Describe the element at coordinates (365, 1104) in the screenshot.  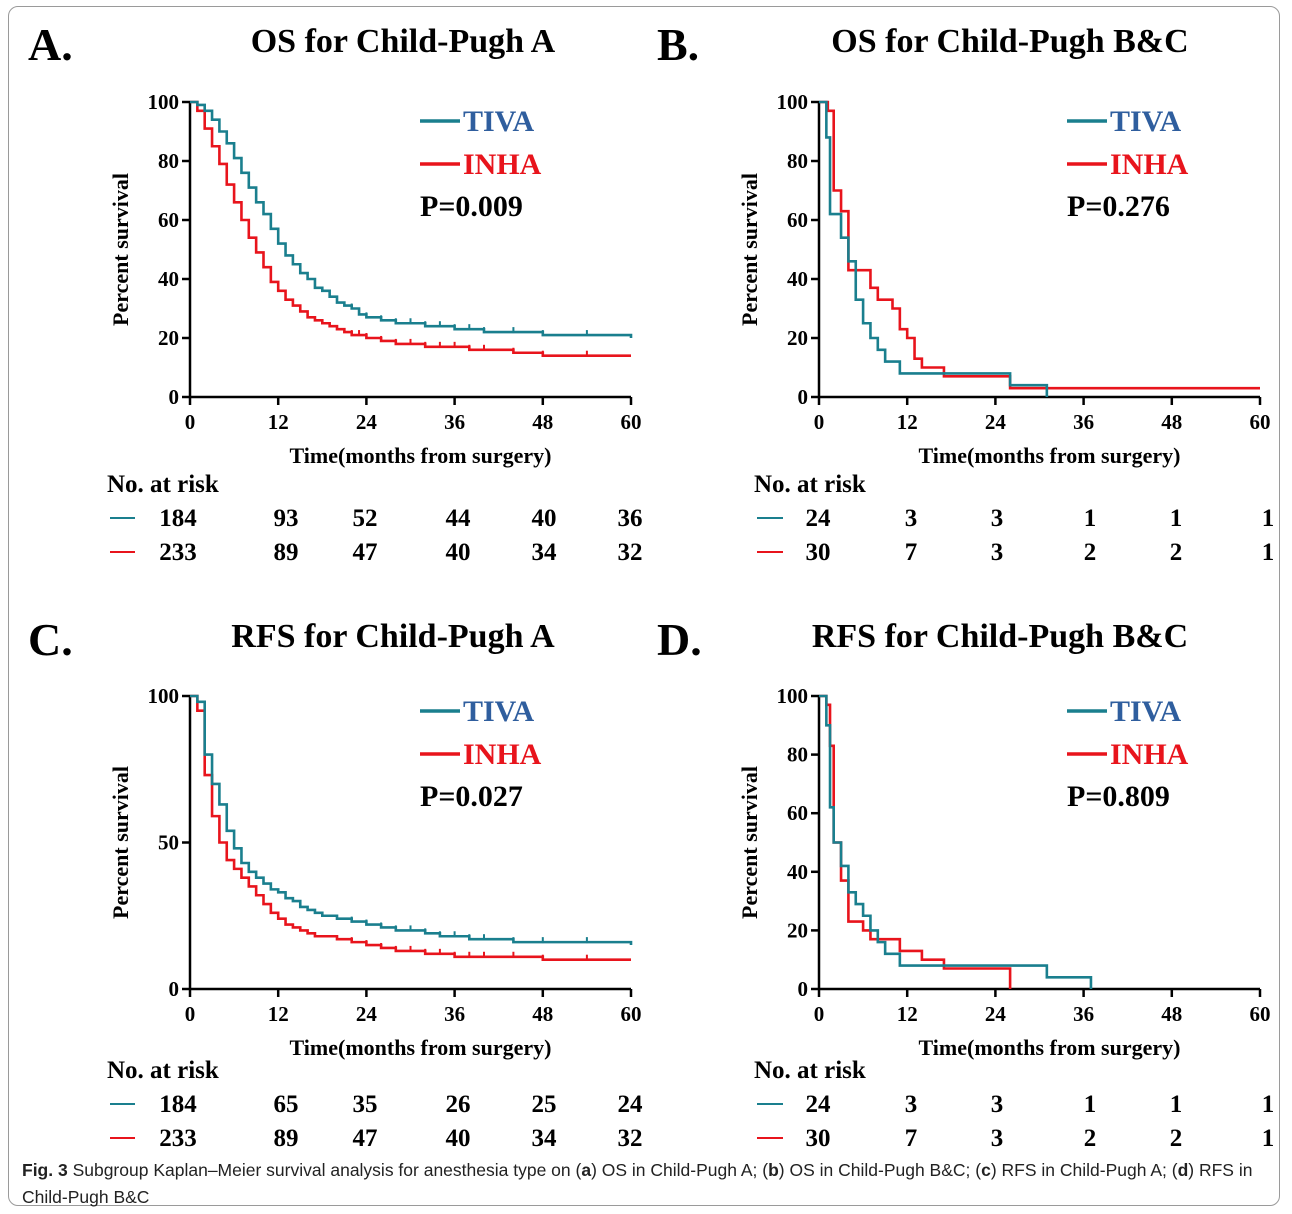
I see `risk-tiva-count: 35` at that location.